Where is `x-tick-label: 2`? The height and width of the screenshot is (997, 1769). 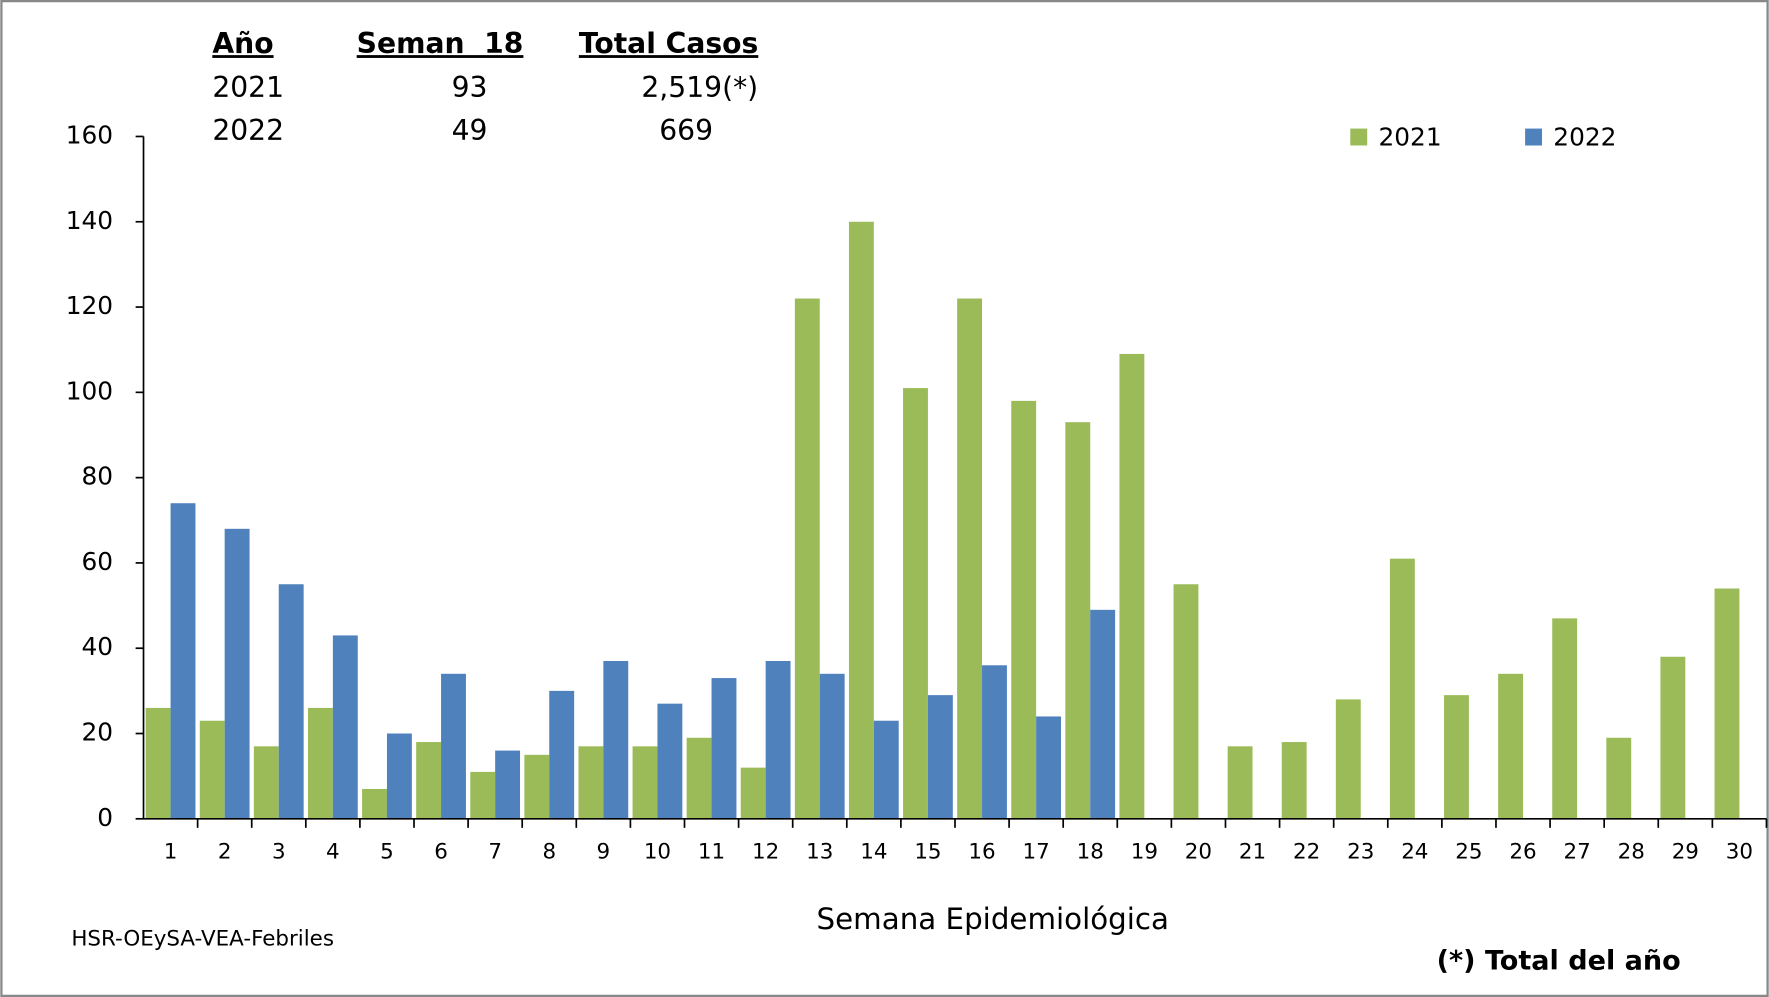
x-tick-label: 2 is located at coordinates (225, 852).